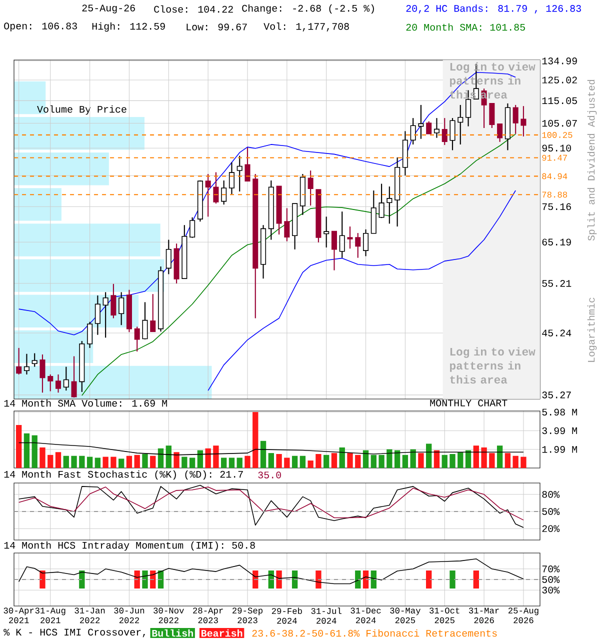 This screenshot has width=601, height=640. Describe the element at coordinates (269, 475) in the screenshot. I see `text: 35.0` at that location.